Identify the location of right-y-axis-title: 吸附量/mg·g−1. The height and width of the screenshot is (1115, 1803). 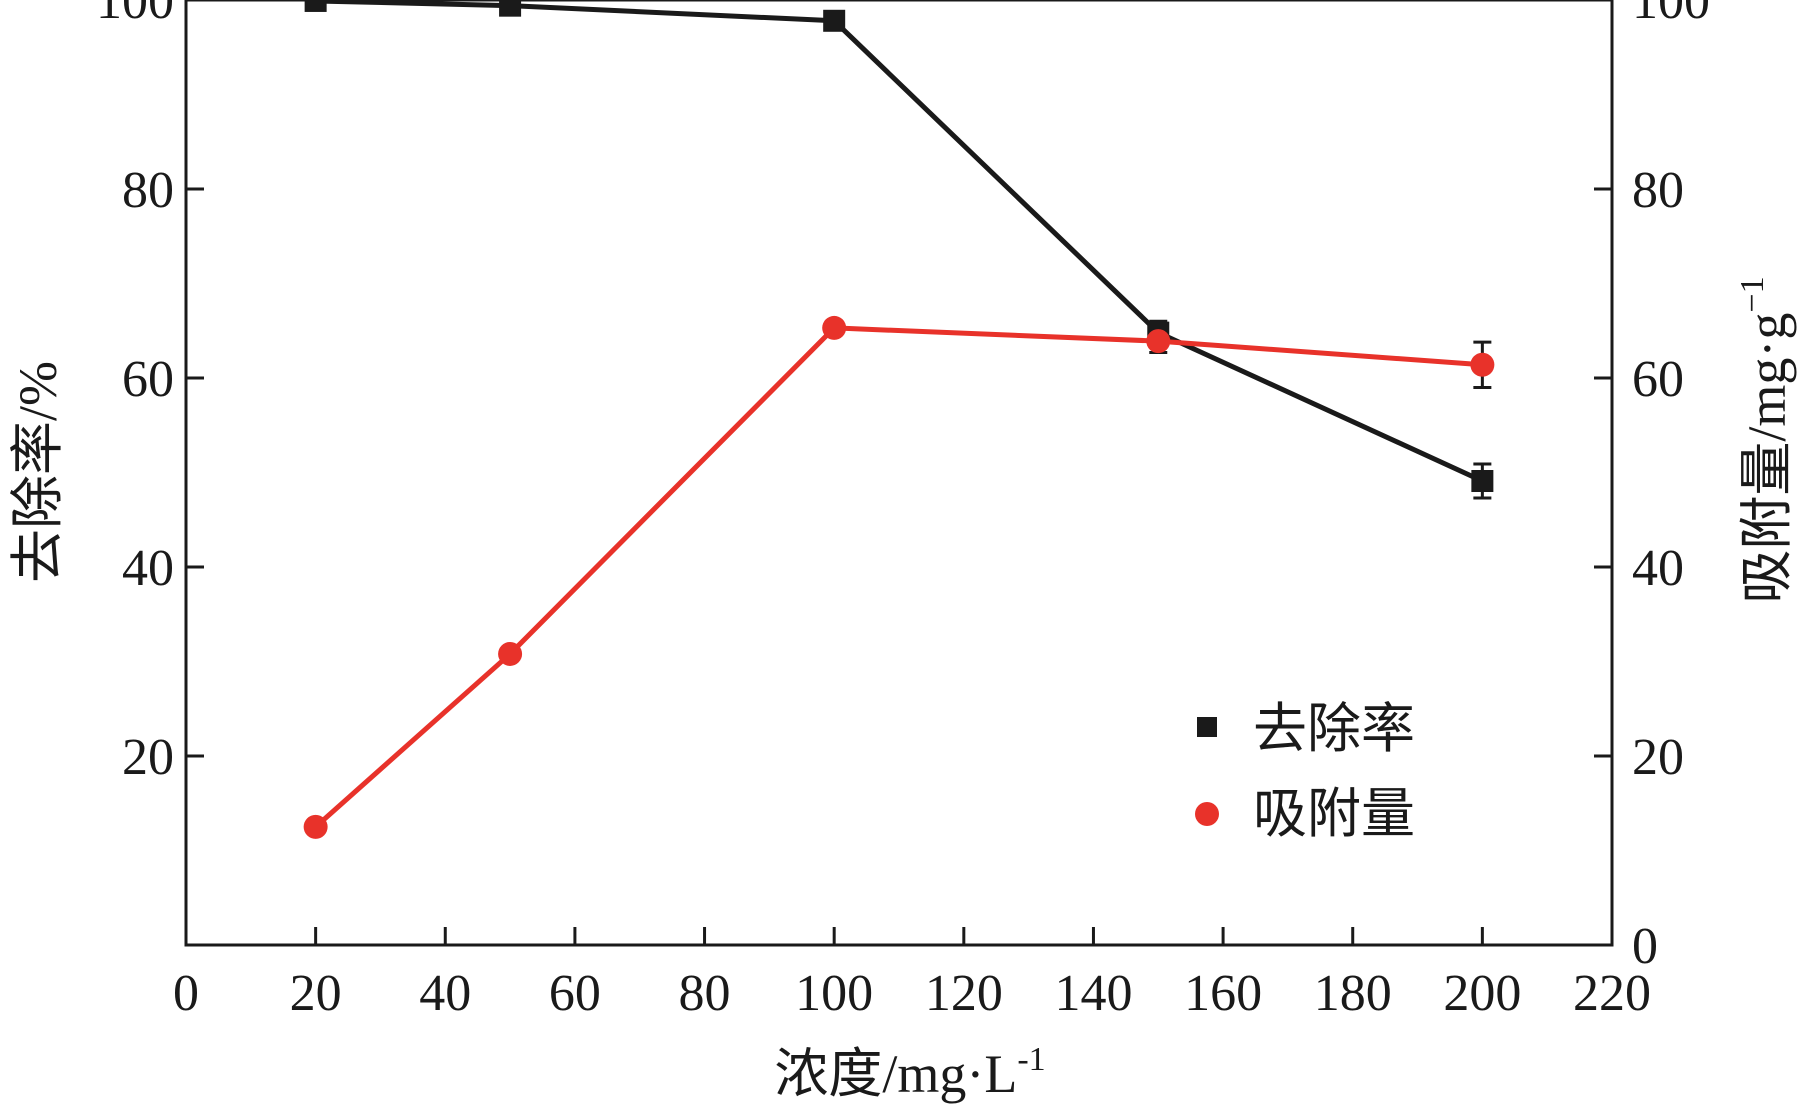
(1765, 439).